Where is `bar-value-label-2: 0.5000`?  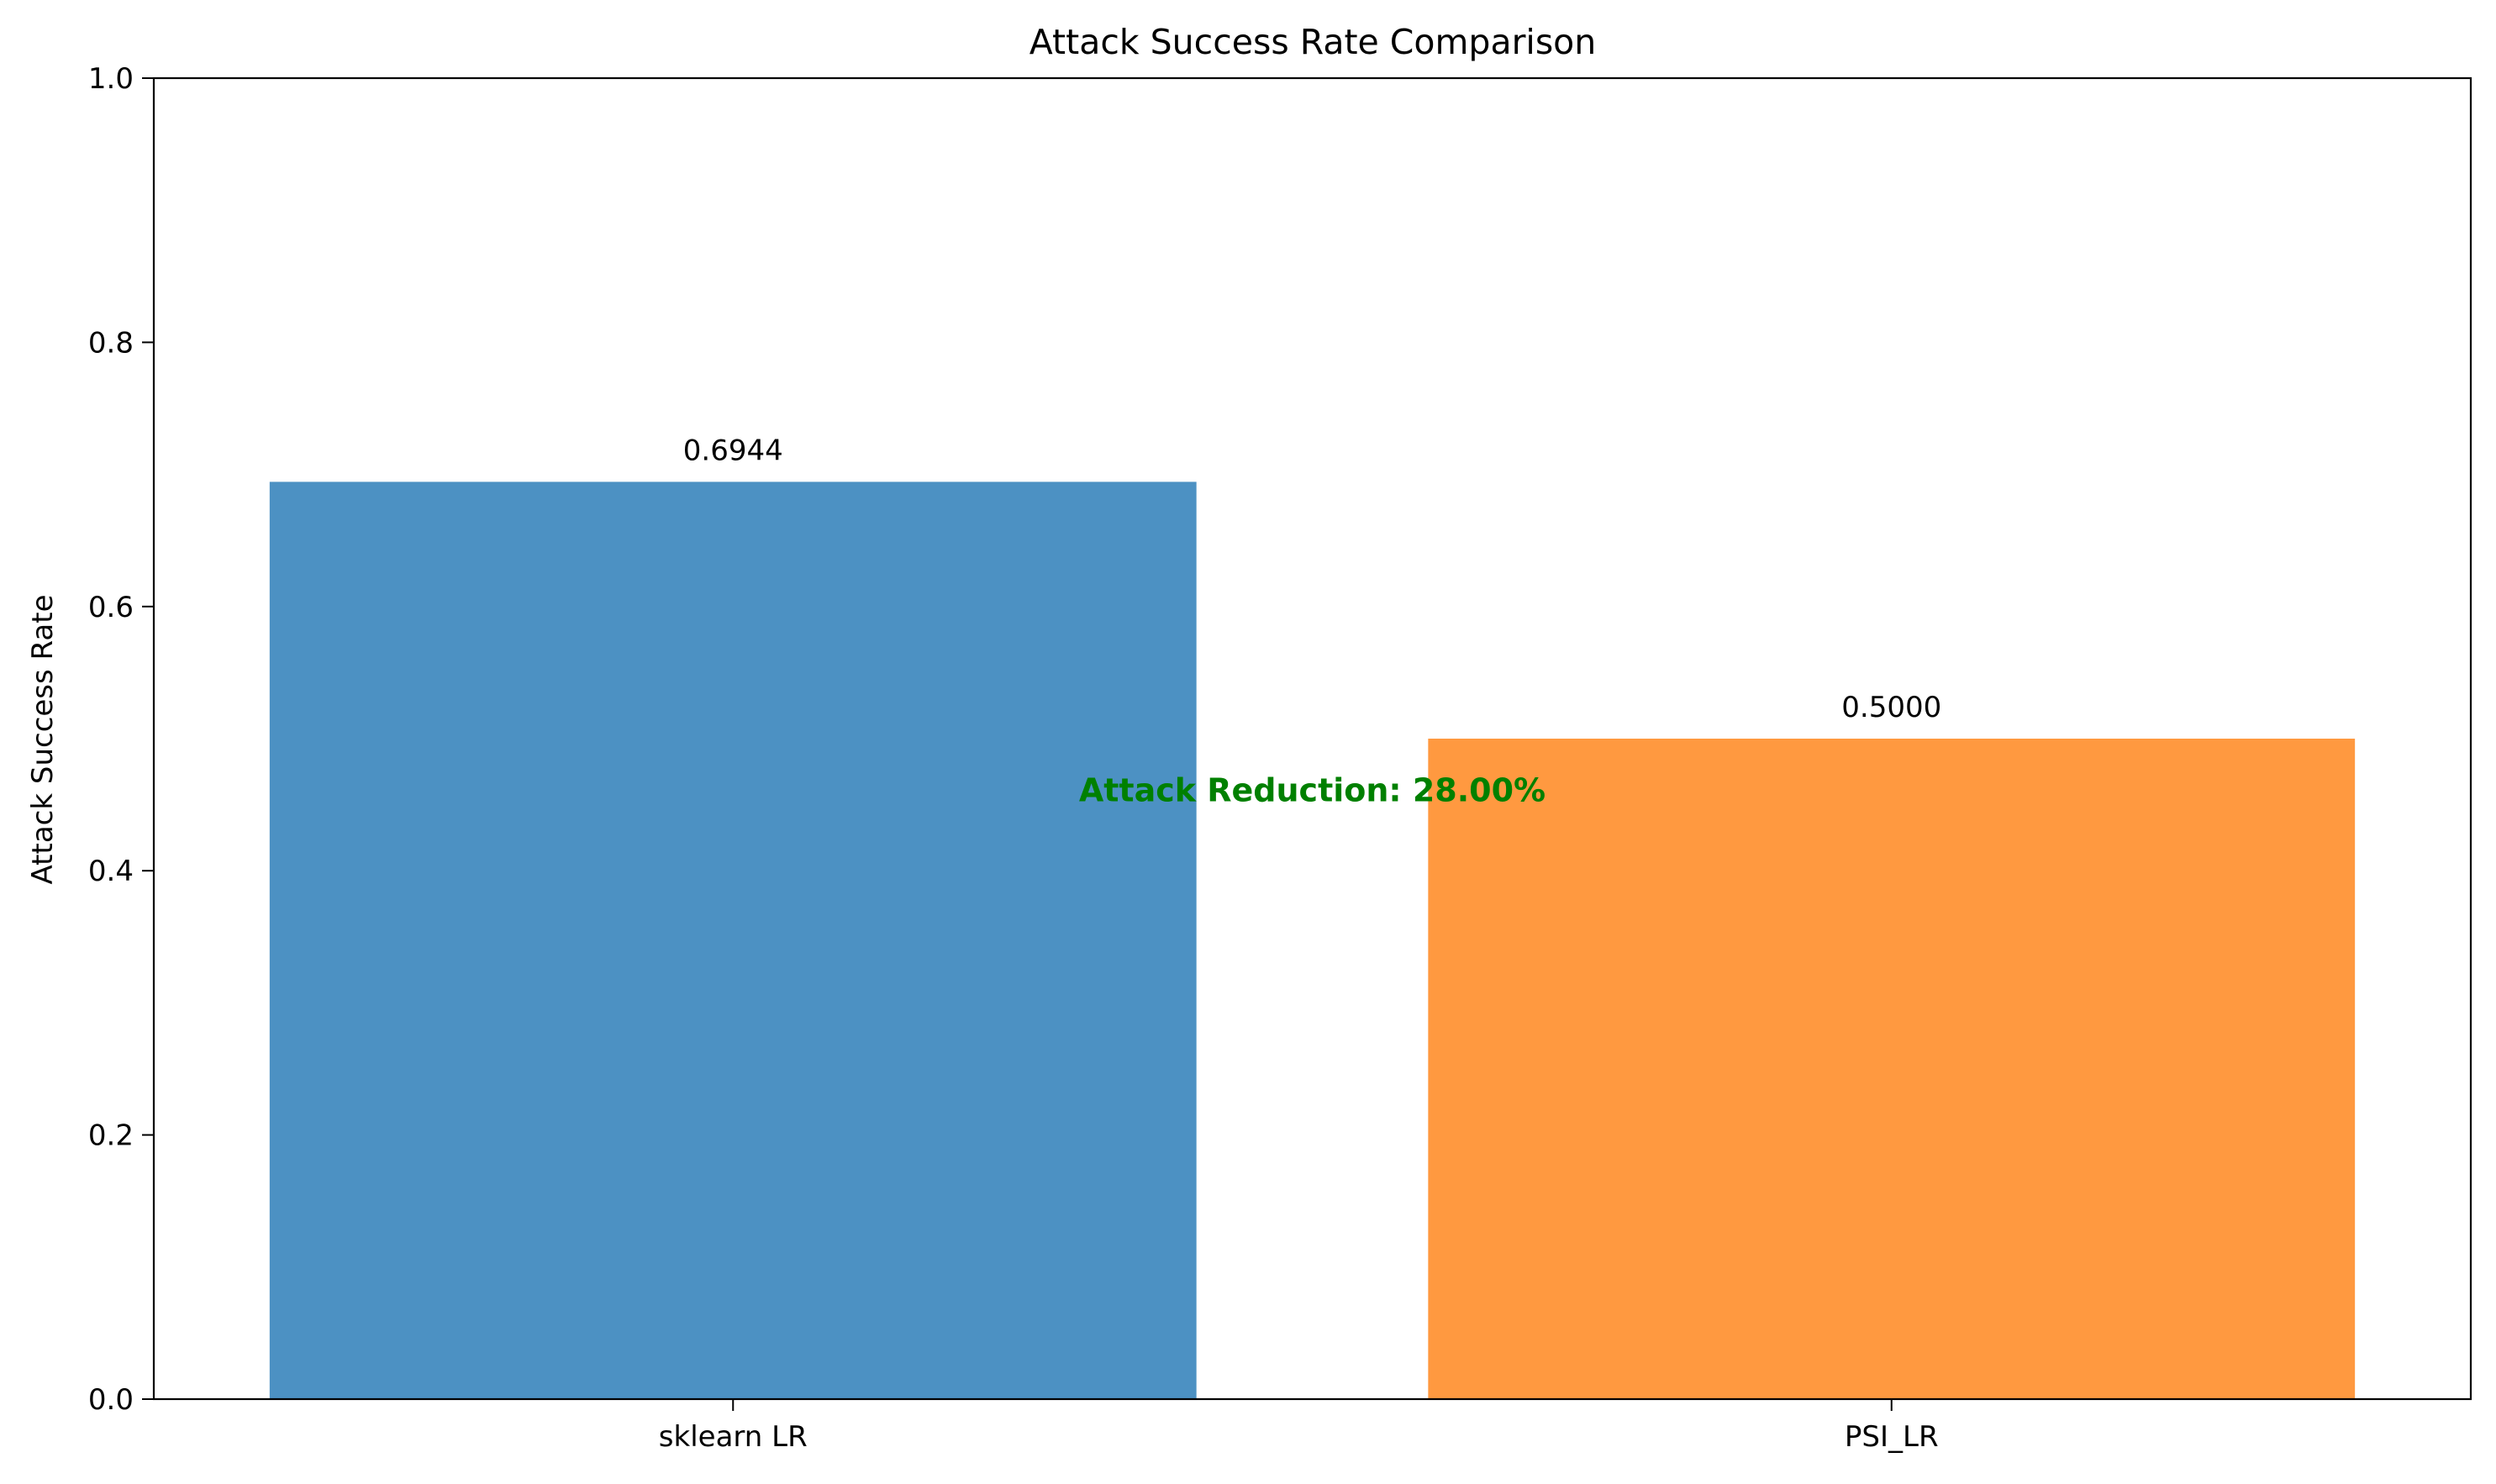 bar-value-label-2: 0.5000 is located at coordinates (1891, 708).